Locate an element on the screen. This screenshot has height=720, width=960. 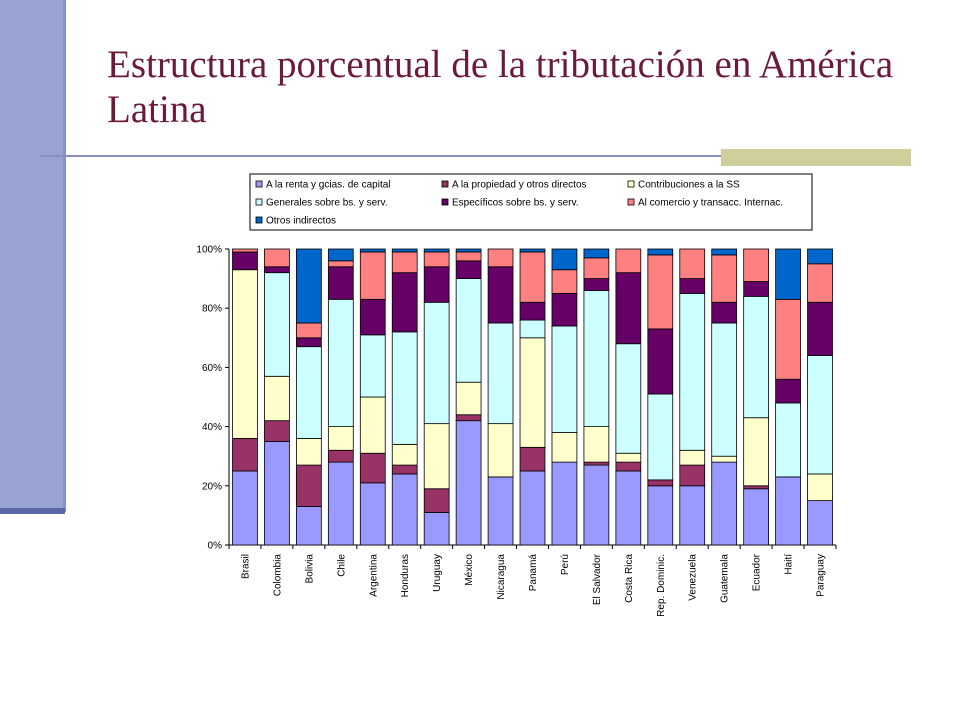
x-tick-label: Honduras is located at coordinates (405, 575).